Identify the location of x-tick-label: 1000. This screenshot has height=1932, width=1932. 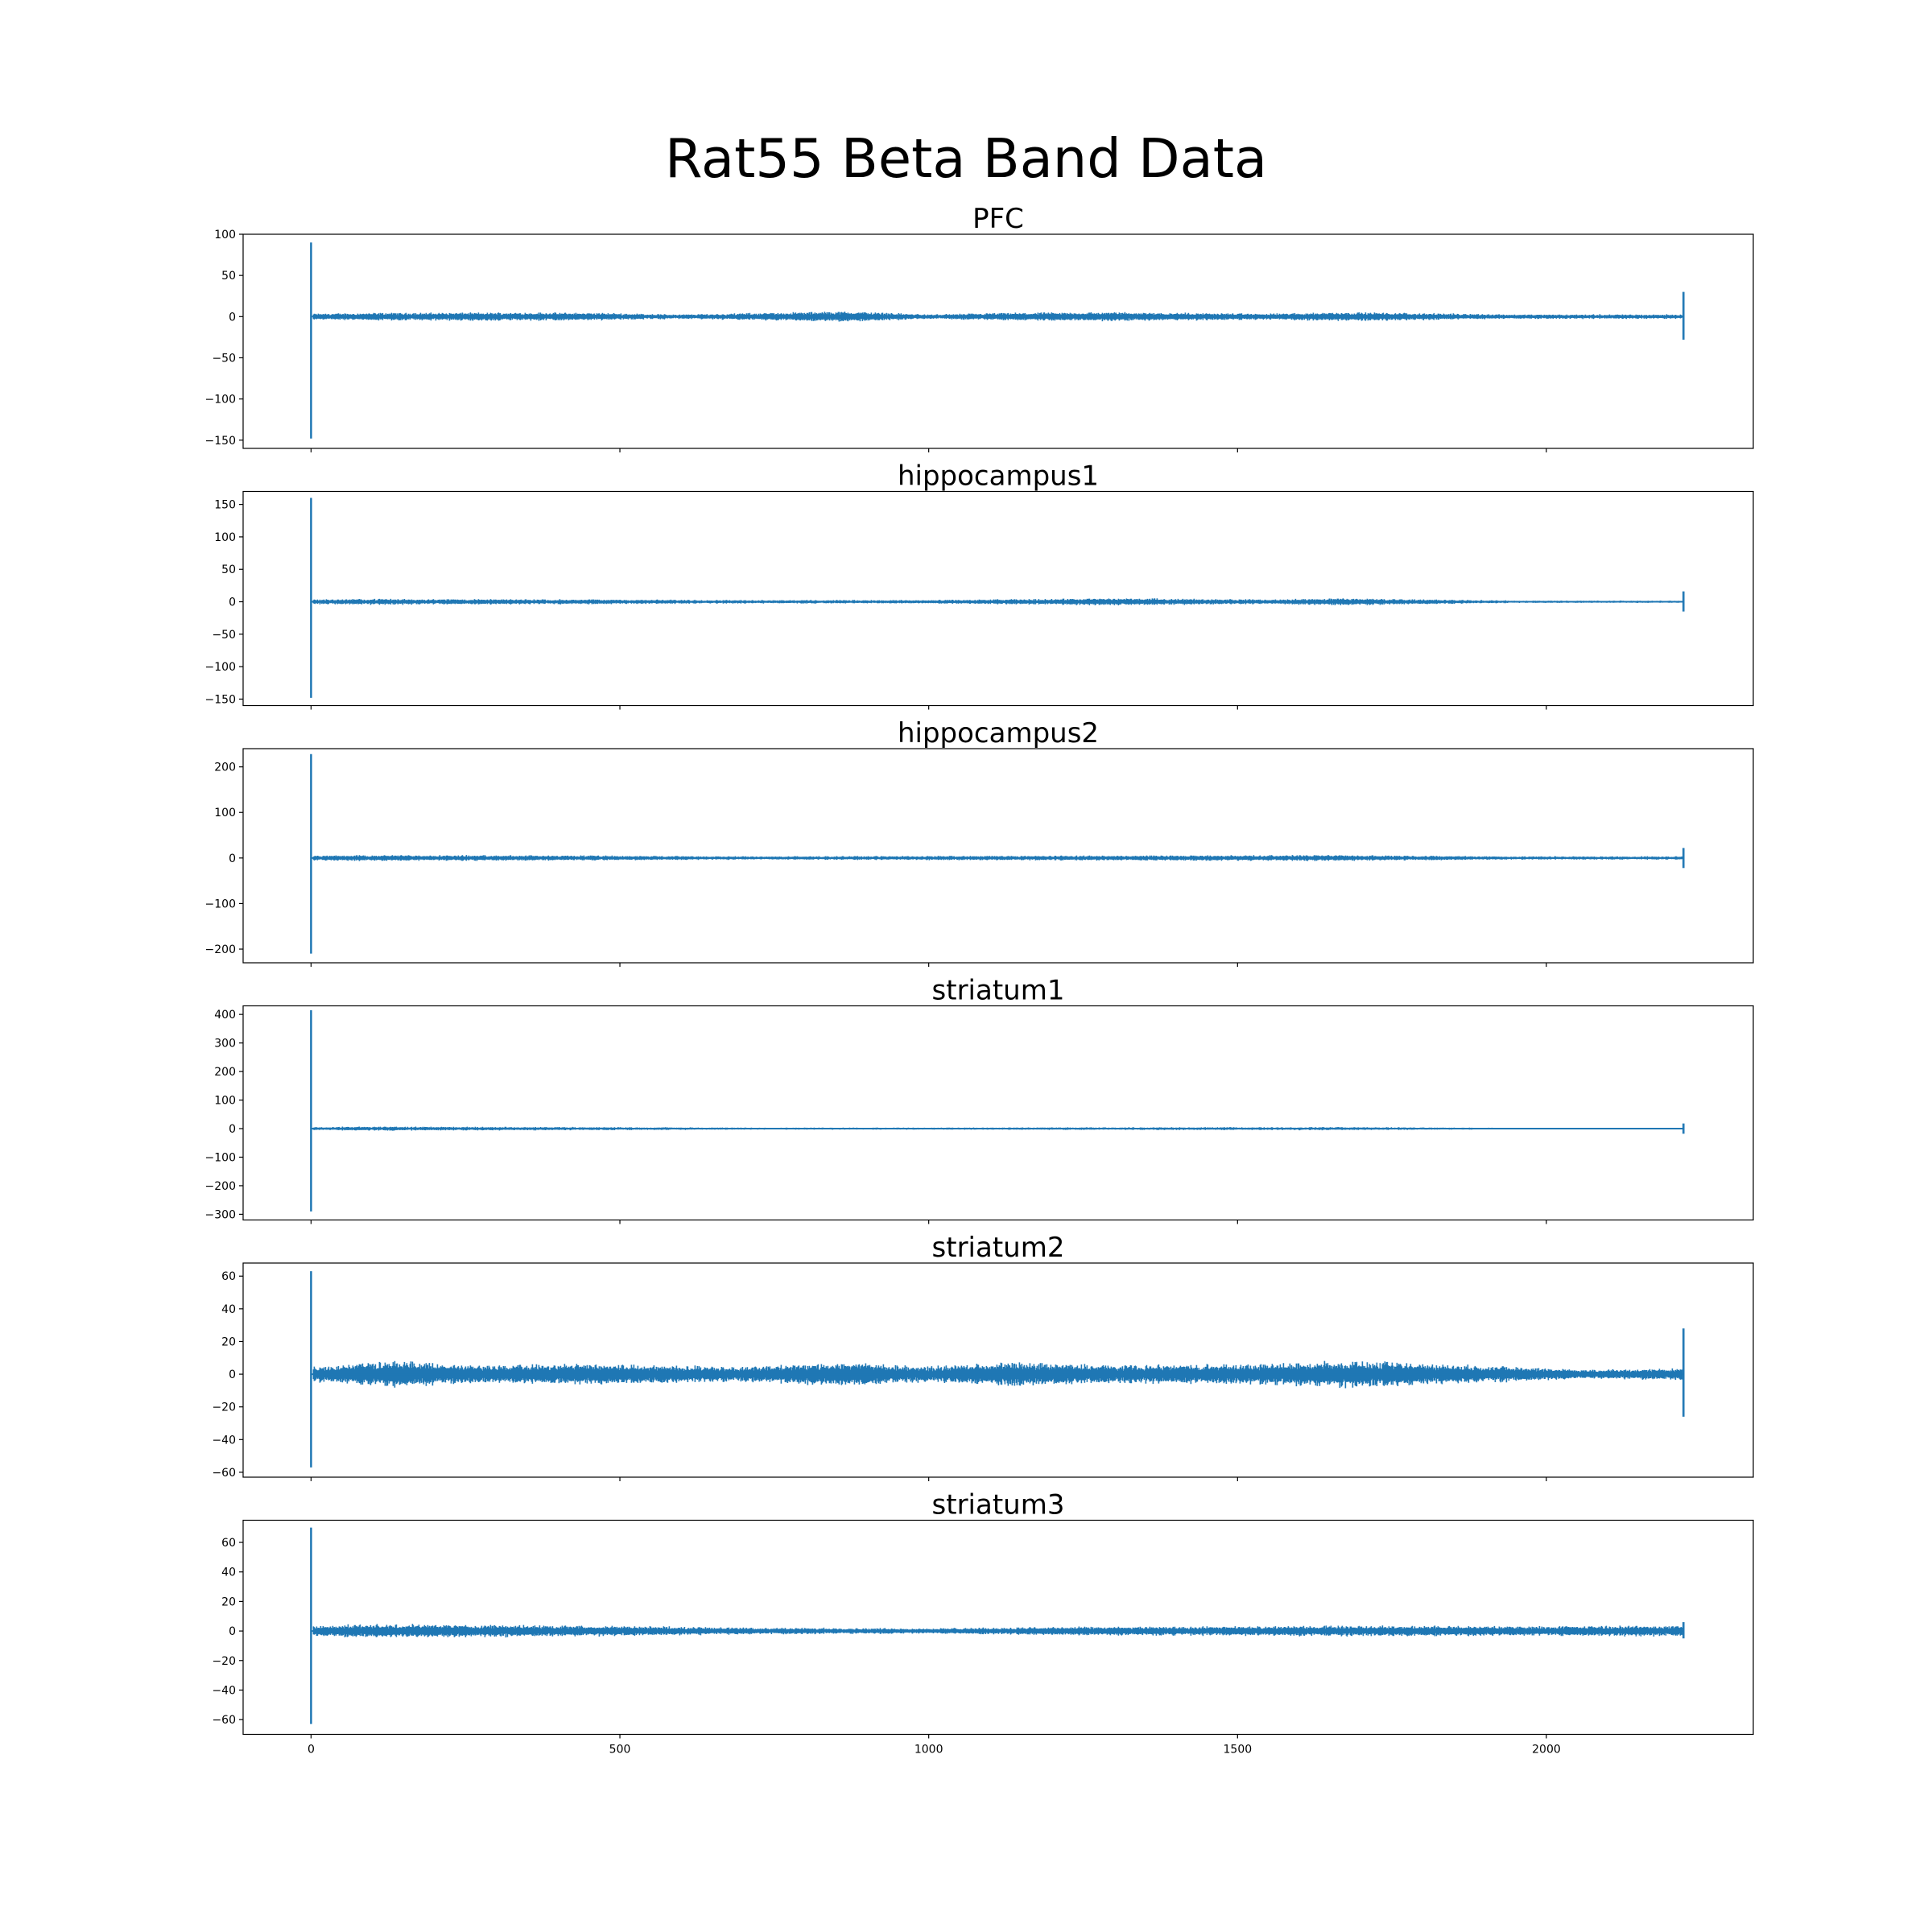
(928, 1750).